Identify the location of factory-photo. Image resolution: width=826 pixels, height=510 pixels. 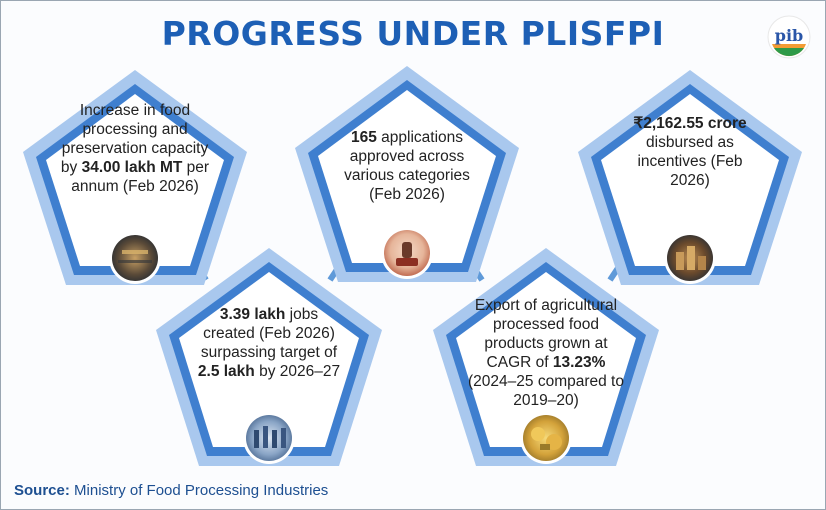
(135, 258).